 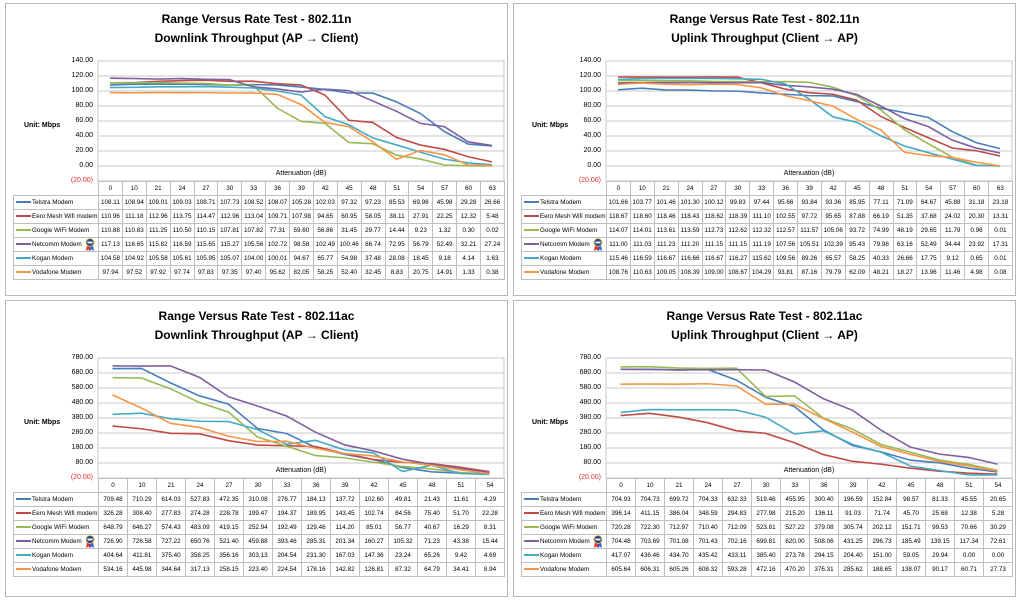 What do you see at coordinates (182, 258) in the screenshot?
I see `table-cell: 105.61` at bounding box center [182, 258].